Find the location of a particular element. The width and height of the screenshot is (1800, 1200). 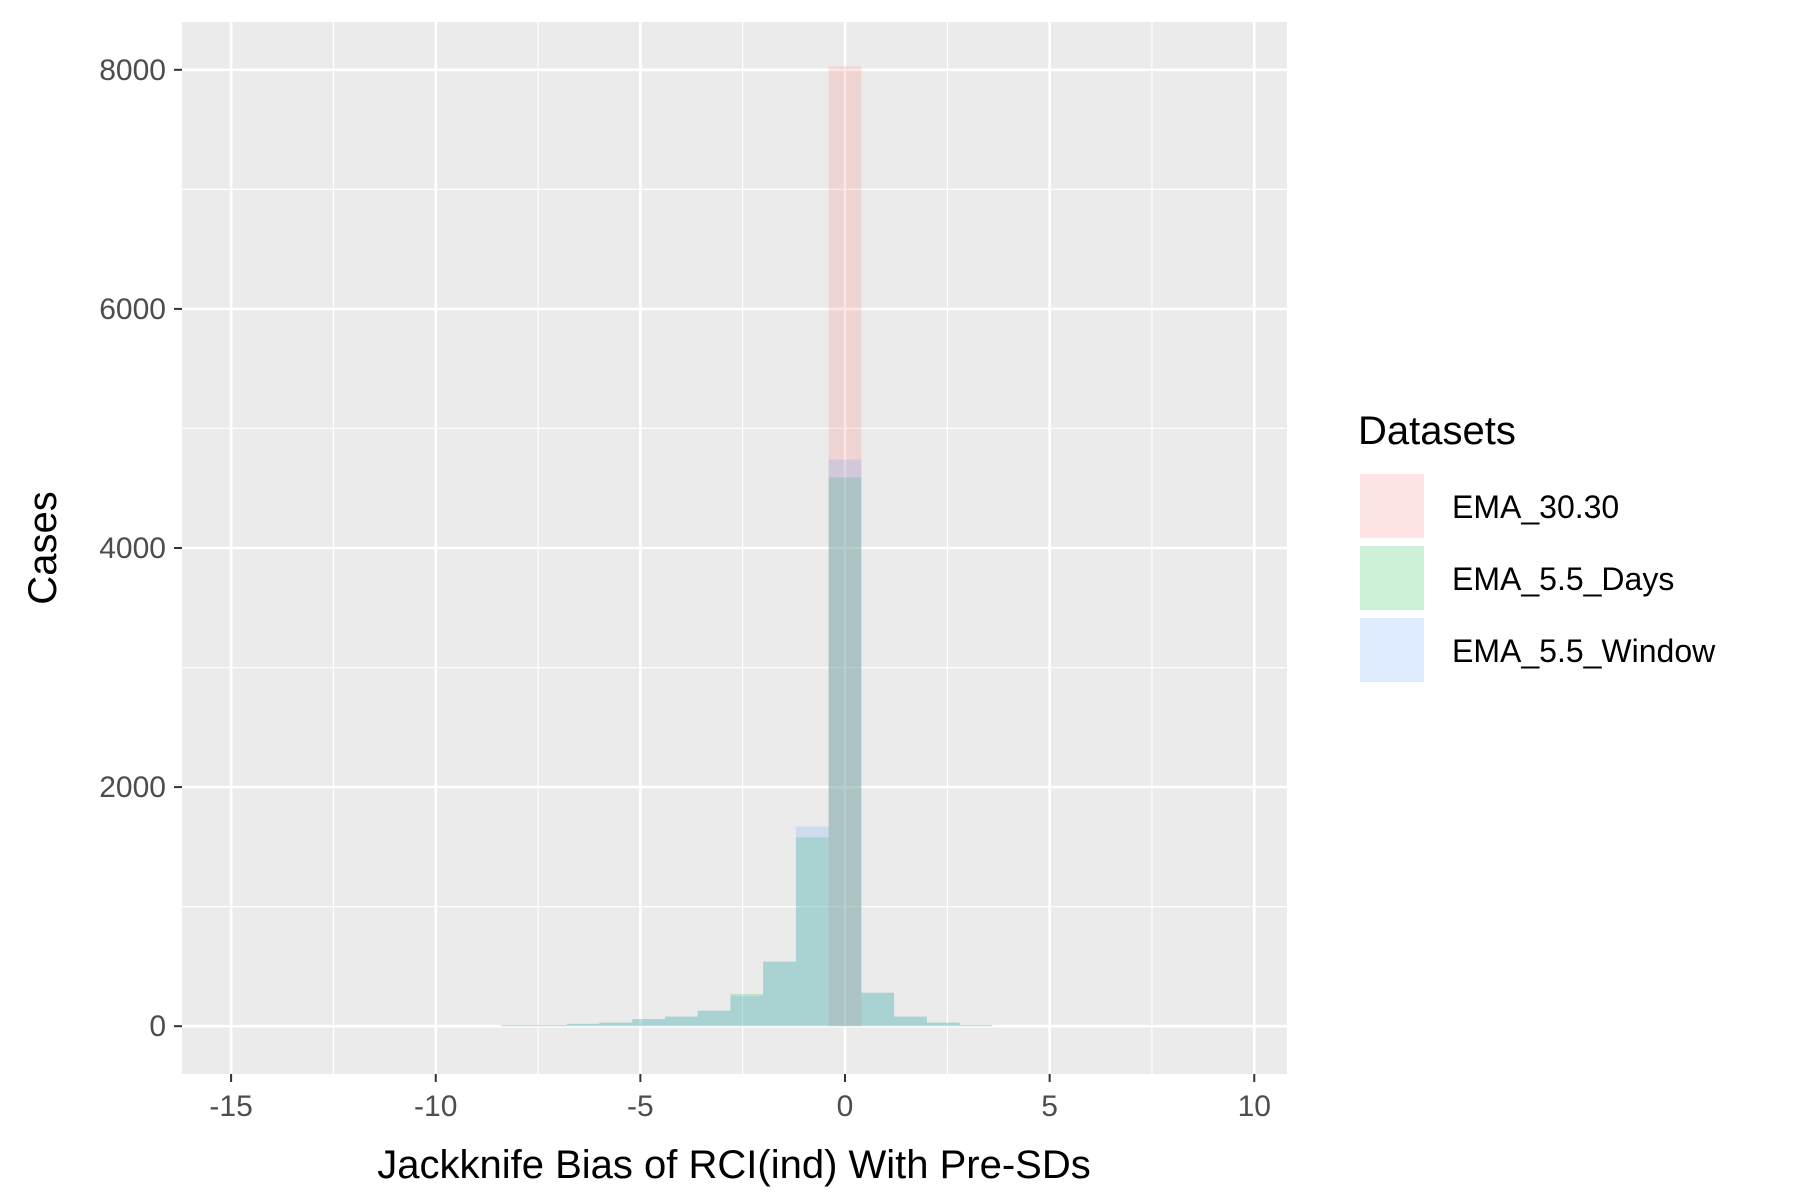

legend-label: EMA_30.30 is located at coordinates (1535, 507).